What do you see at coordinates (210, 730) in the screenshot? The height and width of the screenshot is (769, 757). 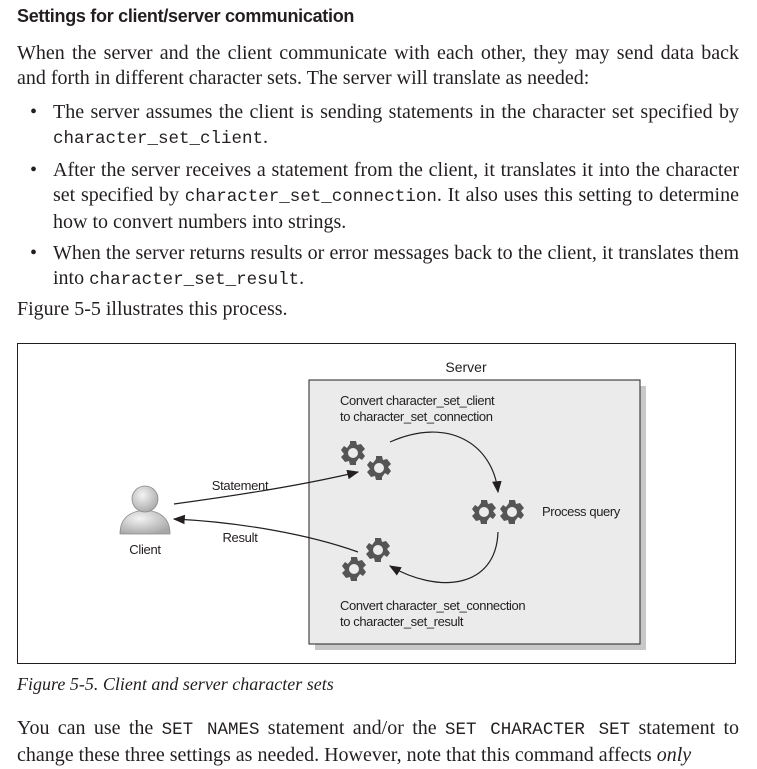 I see `inline-code: SET NAMES` at bounding box center [210, 730].